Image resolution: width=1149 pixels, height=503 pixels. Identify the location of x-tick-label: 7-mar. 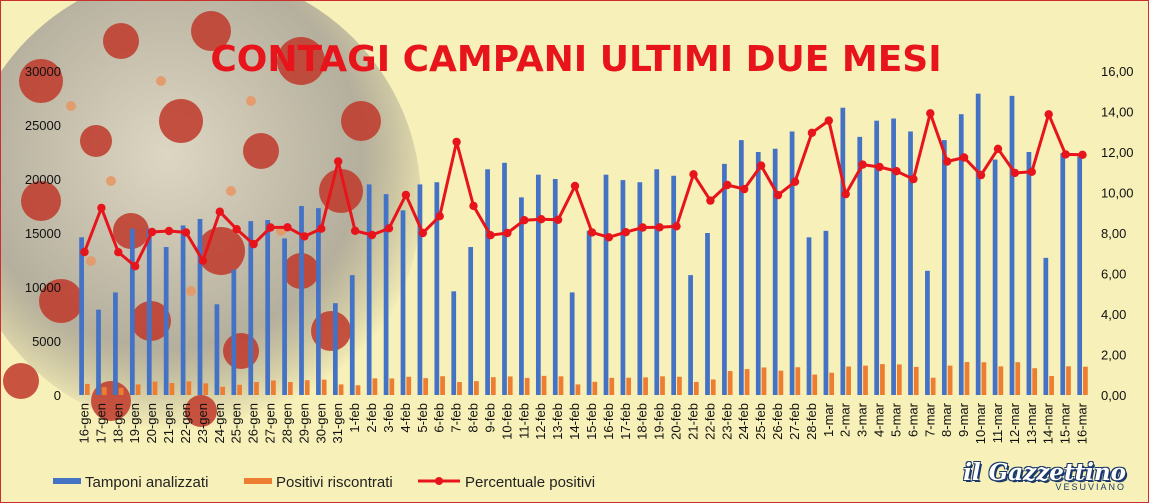
(929, 419).